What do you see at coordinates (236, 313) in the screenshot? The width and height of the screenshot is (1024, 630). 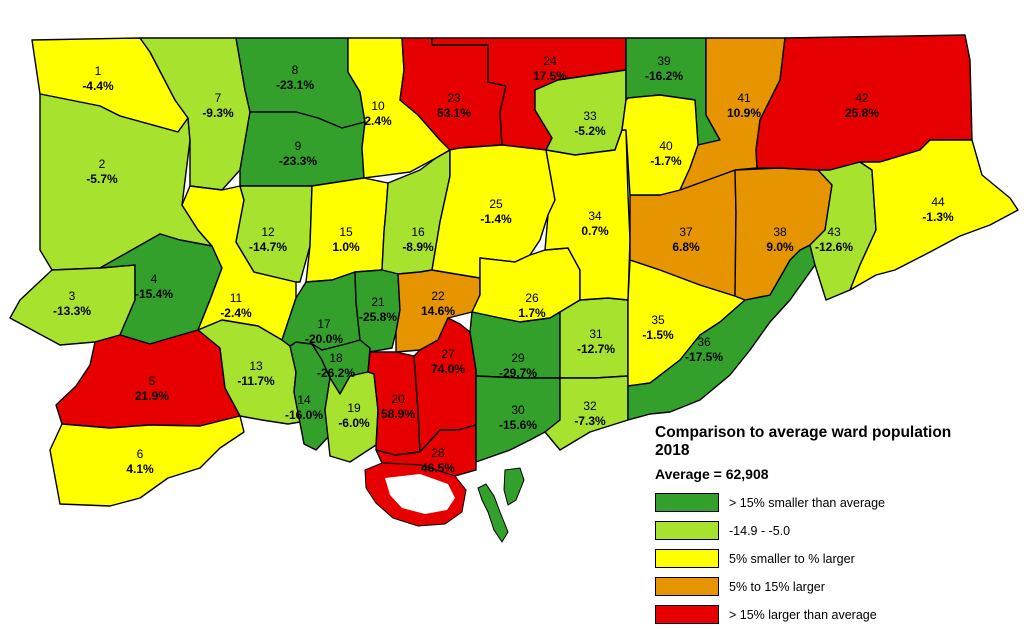 I see `ward-11-percent: -2.4%` at bounding box center [236, 313].